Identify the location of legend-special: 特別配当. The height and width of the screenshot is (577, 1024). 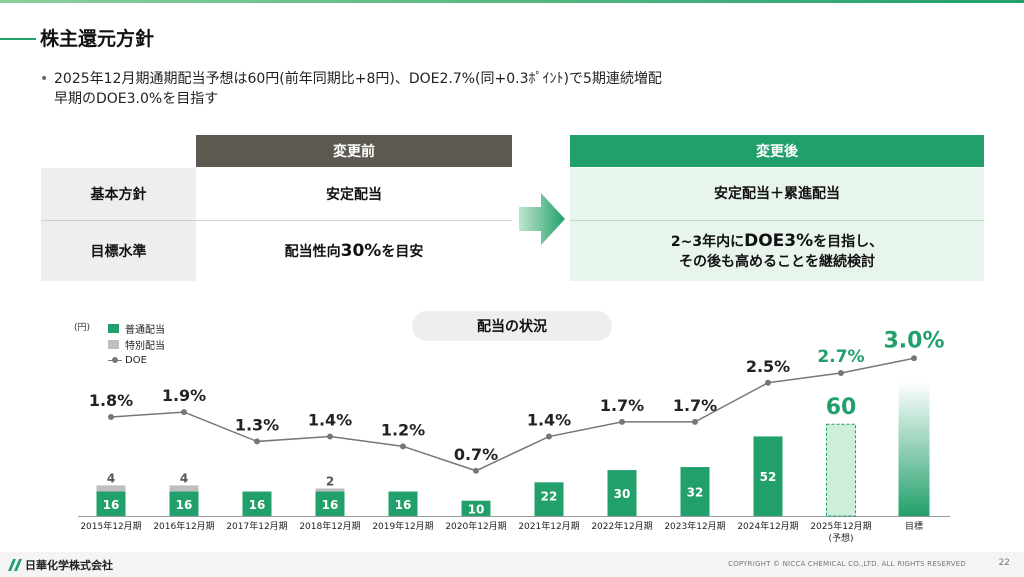
(136, 344).